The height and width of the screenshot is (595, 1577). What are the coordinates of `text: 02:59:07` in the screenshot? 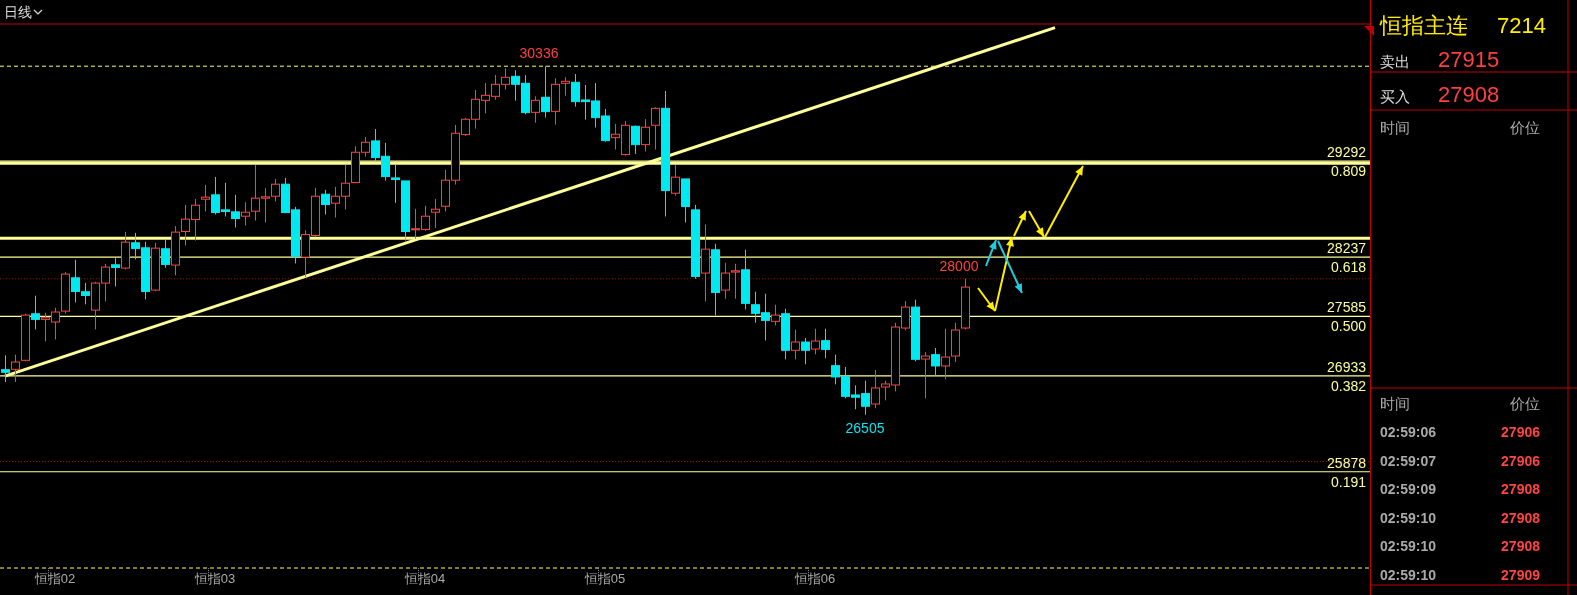 It's located at (1408, 460).